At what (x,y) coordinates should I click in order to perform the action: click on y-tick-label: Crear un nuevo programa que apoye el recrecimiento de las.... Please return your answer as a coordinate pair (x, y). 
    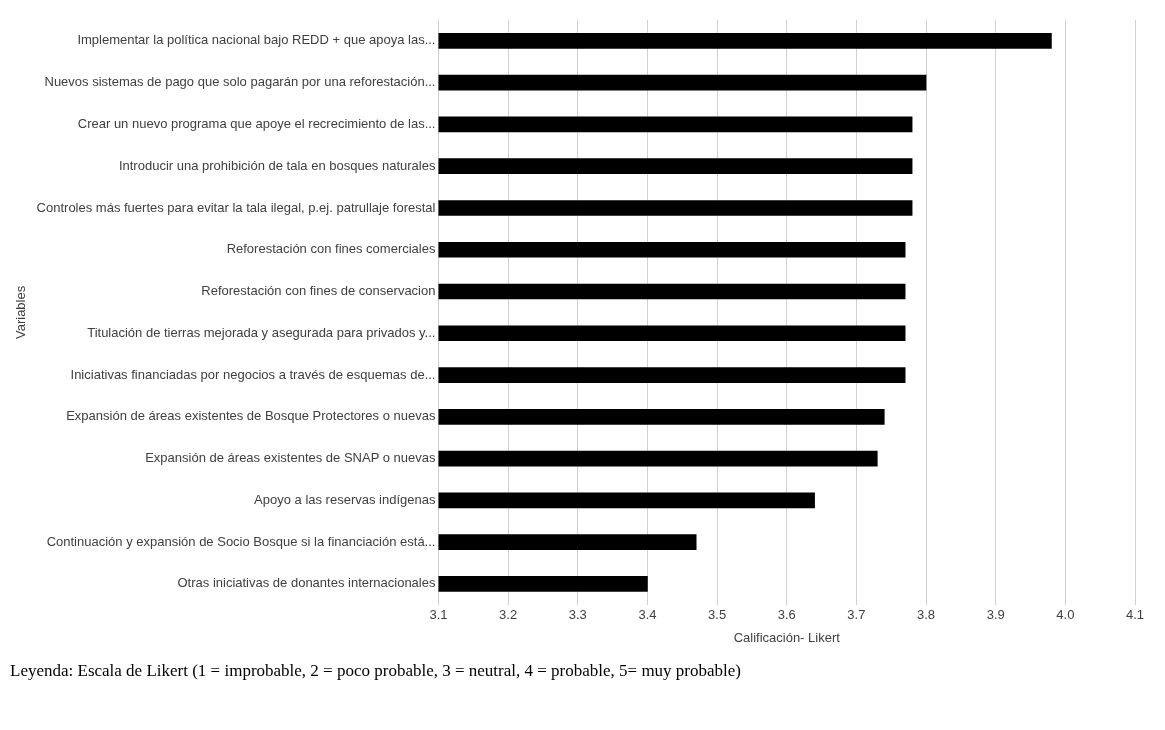
    Looking at the image, I should click on (256, 124).